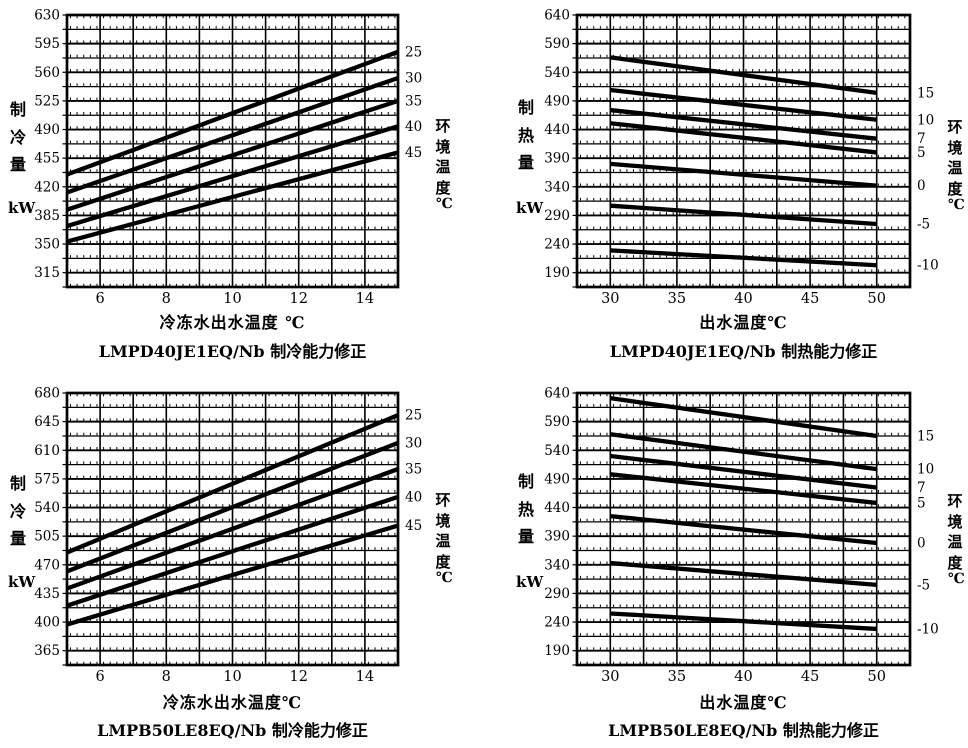 This screenshot has width=968, height=748. I want to click on y-tick-label: 680, so click(47, 394).